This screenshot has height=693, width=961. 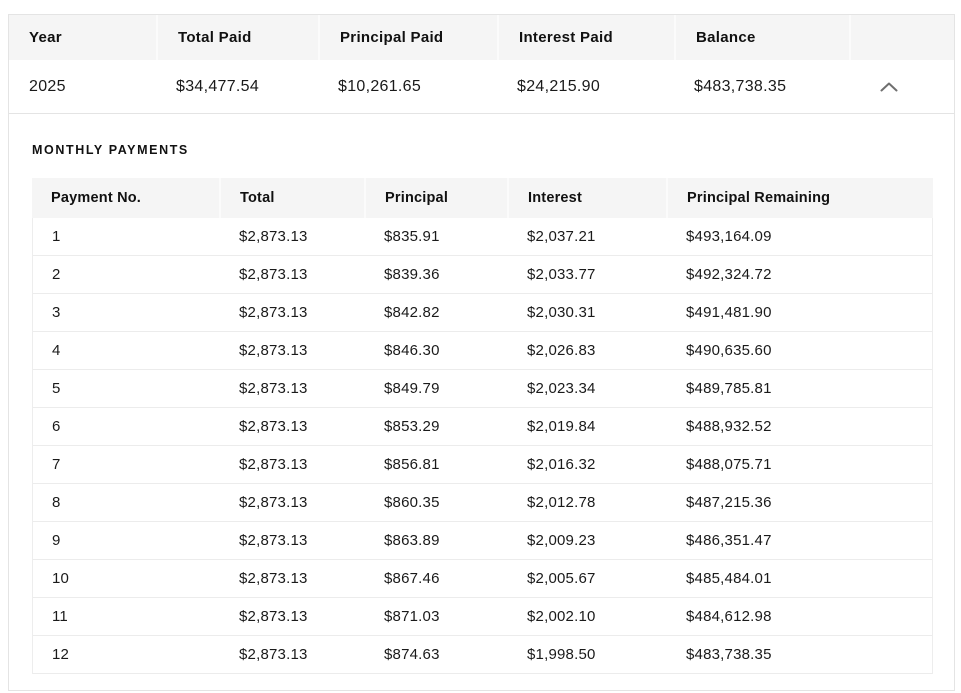 What do you see at coordinates (587, 350) in the screenshot?
I see `cell-interest: $2,026.83` at bounding box center [587, 350].